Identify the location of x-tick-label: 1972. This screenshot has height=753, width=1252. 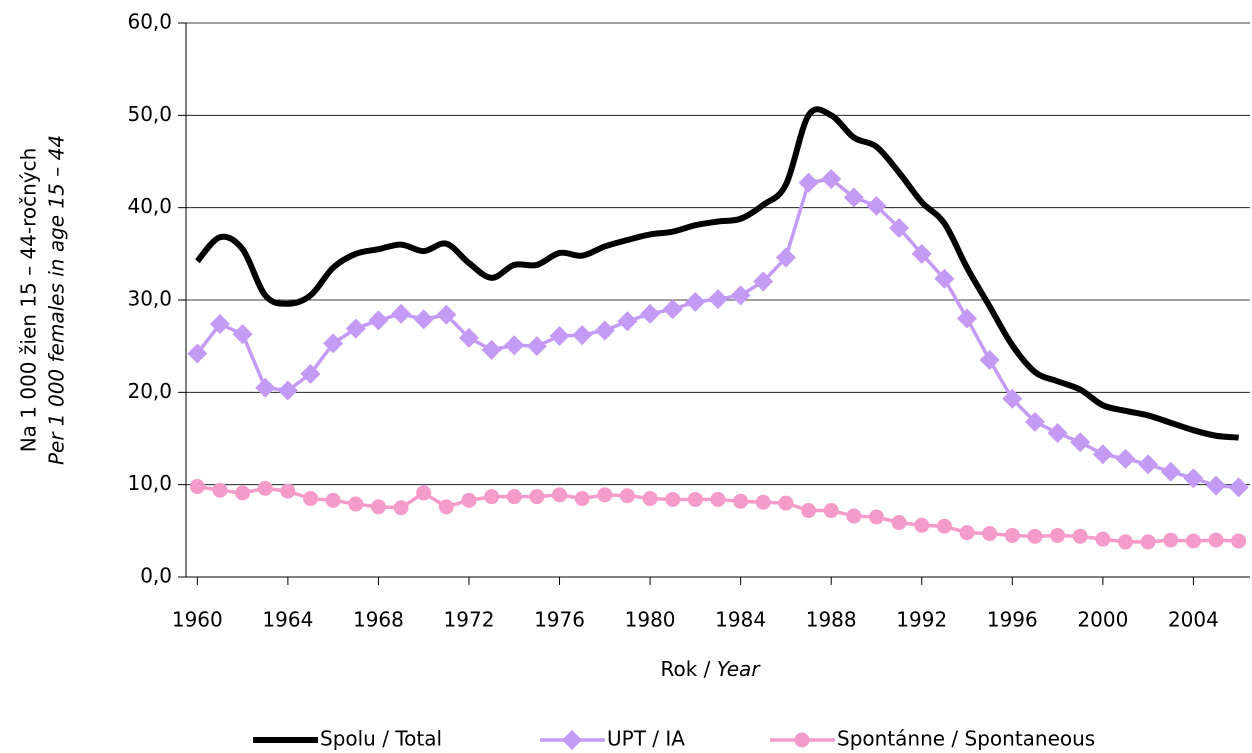
(469, 620).